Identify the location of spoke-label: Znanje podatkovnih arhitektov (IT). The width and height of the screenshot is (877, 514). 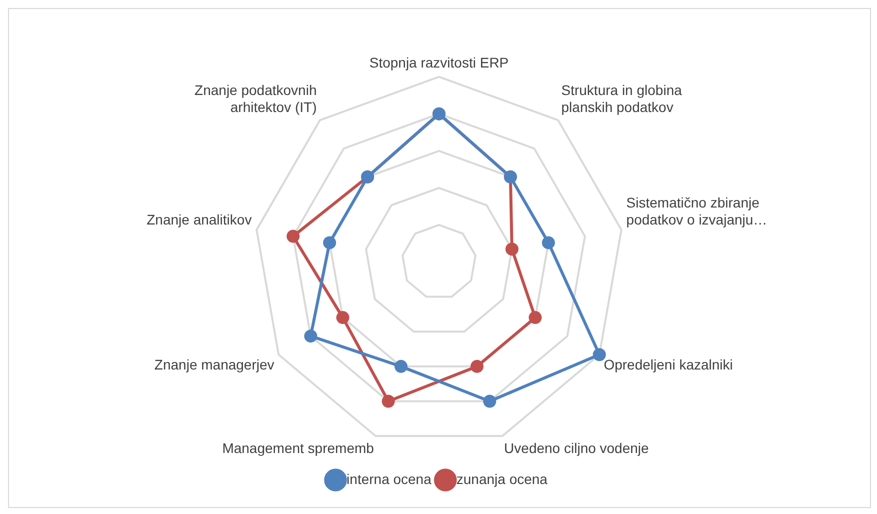
(255, 98).